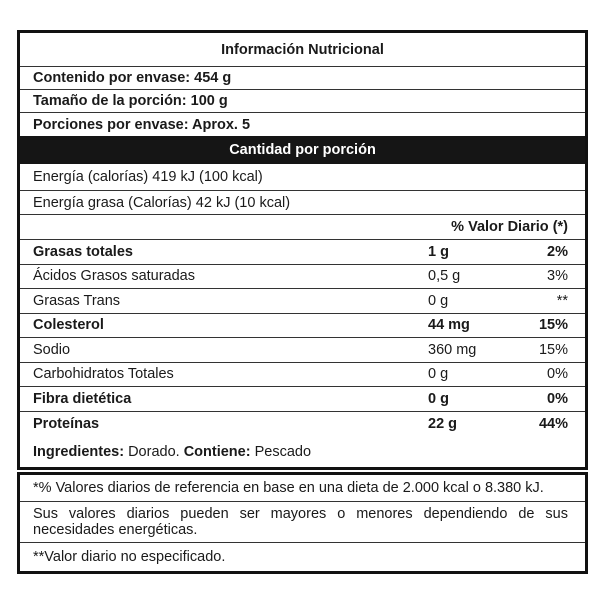  I want to click on nutrient-daily-value: 3%, so click(557, 276).